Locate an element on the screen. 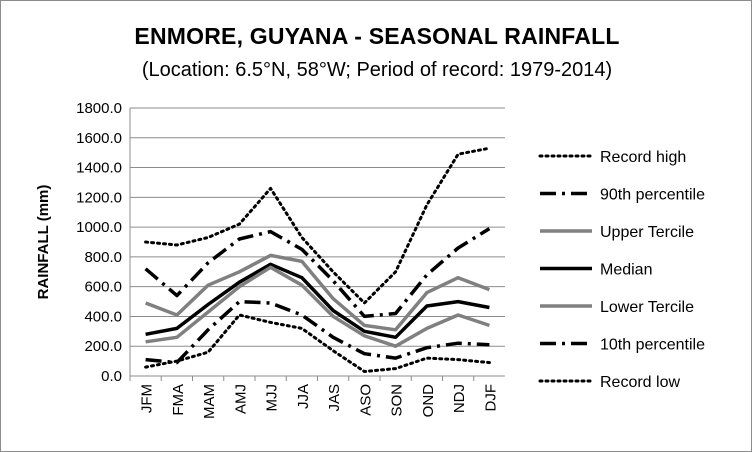  legend-label: Record low is located at coordinates (640, 382).